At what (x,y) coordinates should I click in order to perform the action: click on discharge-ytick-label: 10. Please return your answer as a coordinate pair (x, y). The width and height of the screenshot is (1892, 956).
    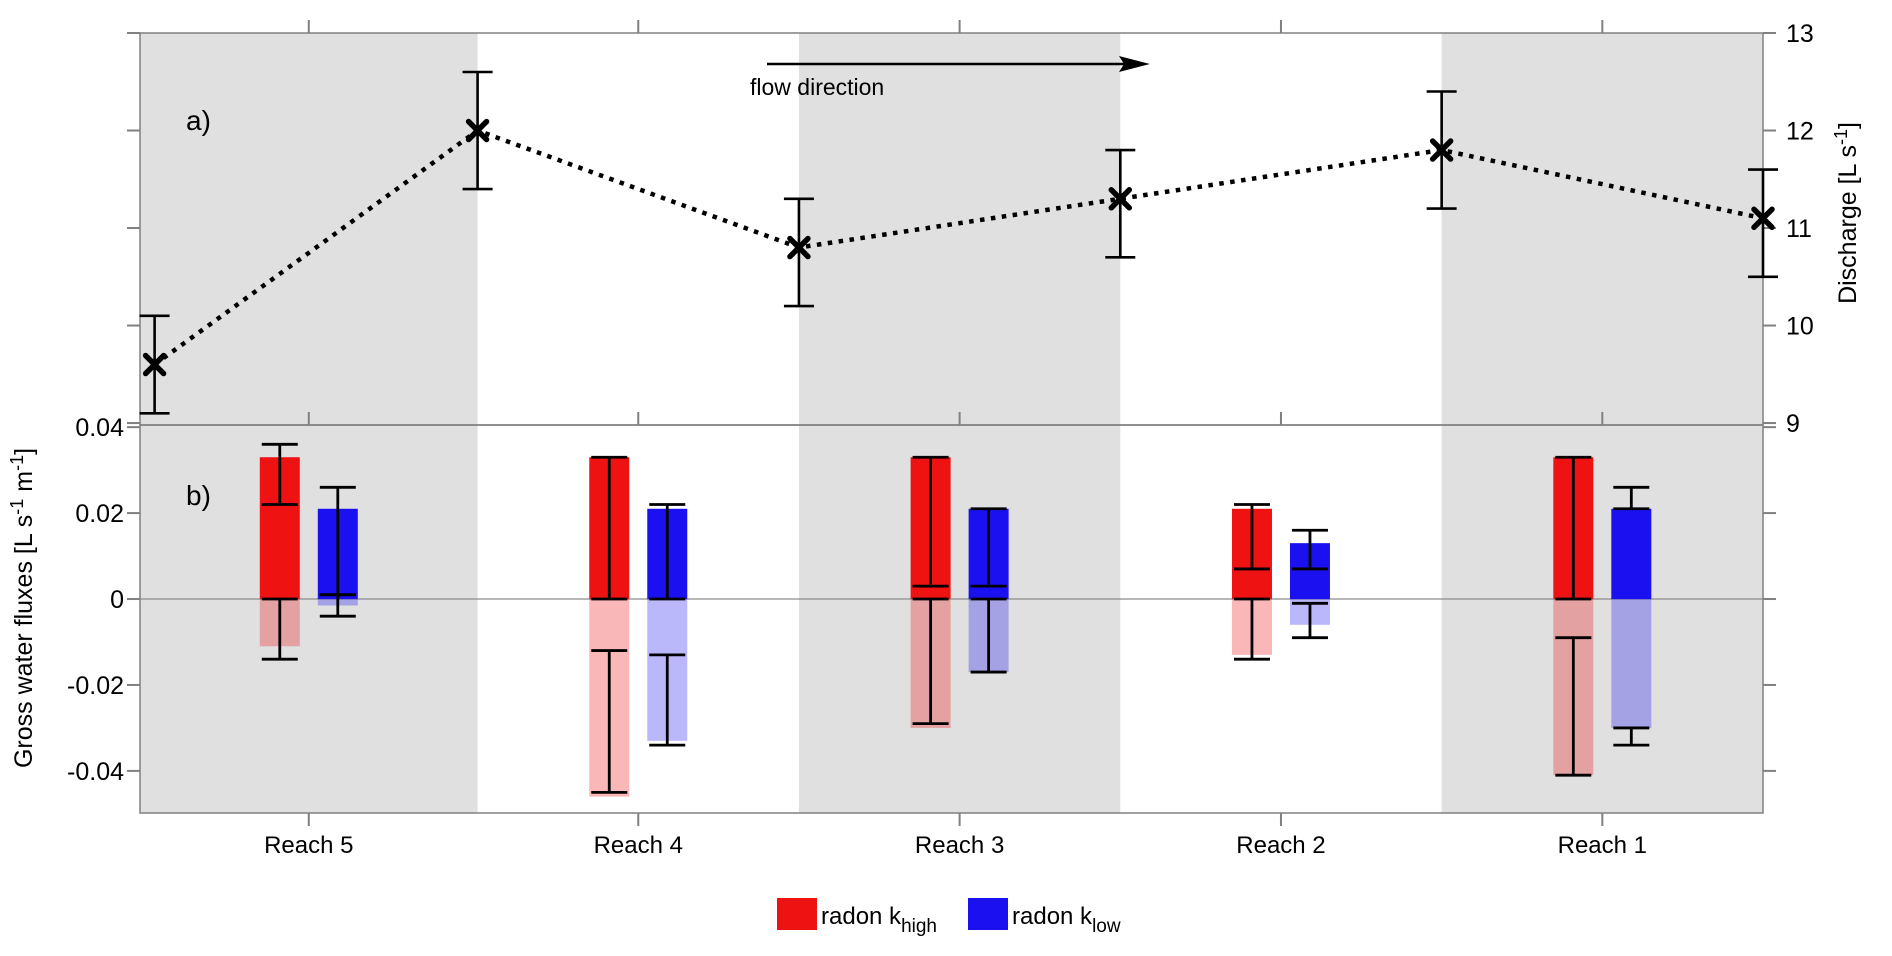
    Looking at the image, I should click on (1800, 327).